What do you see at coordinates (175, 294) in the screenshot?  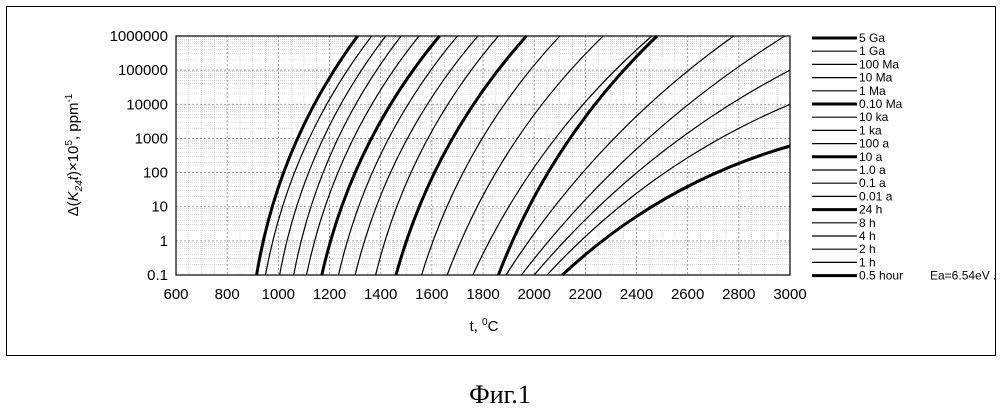 I see `x-tick-label: 600` at bounding box center [175, 294].